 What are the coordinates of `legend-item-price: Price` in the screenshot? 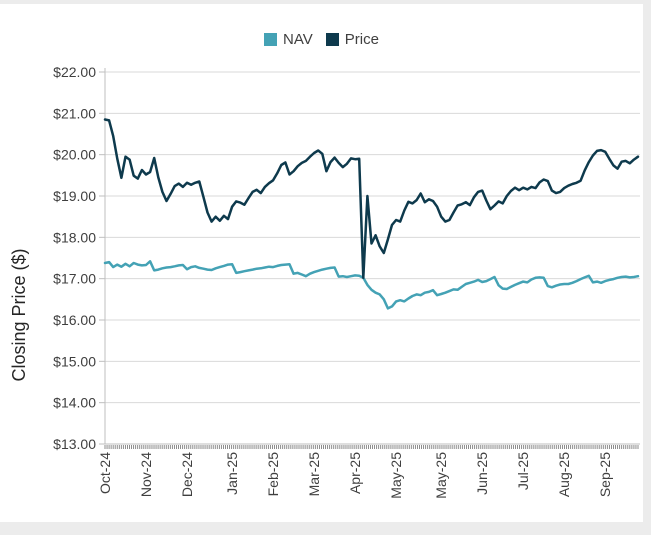 It's located at (352, 39).